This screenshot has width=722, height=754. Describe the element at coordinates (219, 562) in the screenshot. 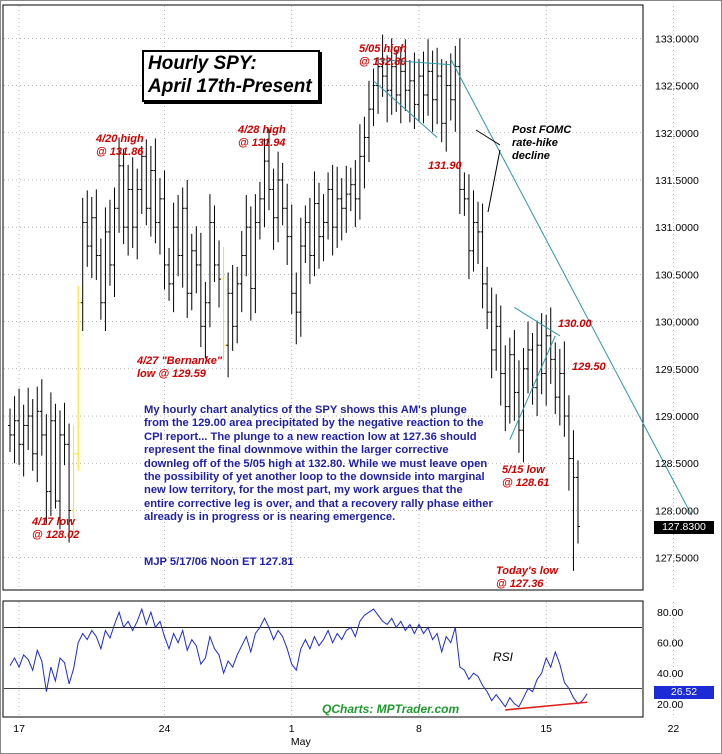

I see `commentary-signoff: MJP 5/17/06 Noon ET 127.81` at that location.